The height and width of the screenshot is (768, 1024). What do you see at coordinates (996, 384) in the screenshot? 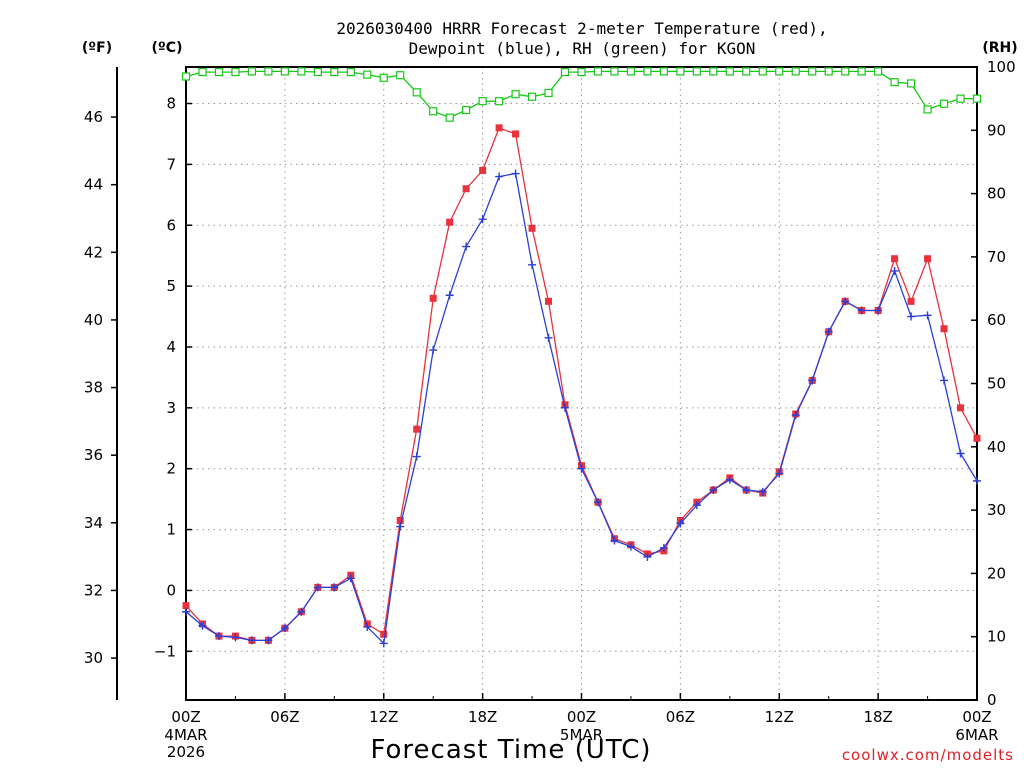
I see `rh-tick-label: 50` at bounding box center [996, 384].